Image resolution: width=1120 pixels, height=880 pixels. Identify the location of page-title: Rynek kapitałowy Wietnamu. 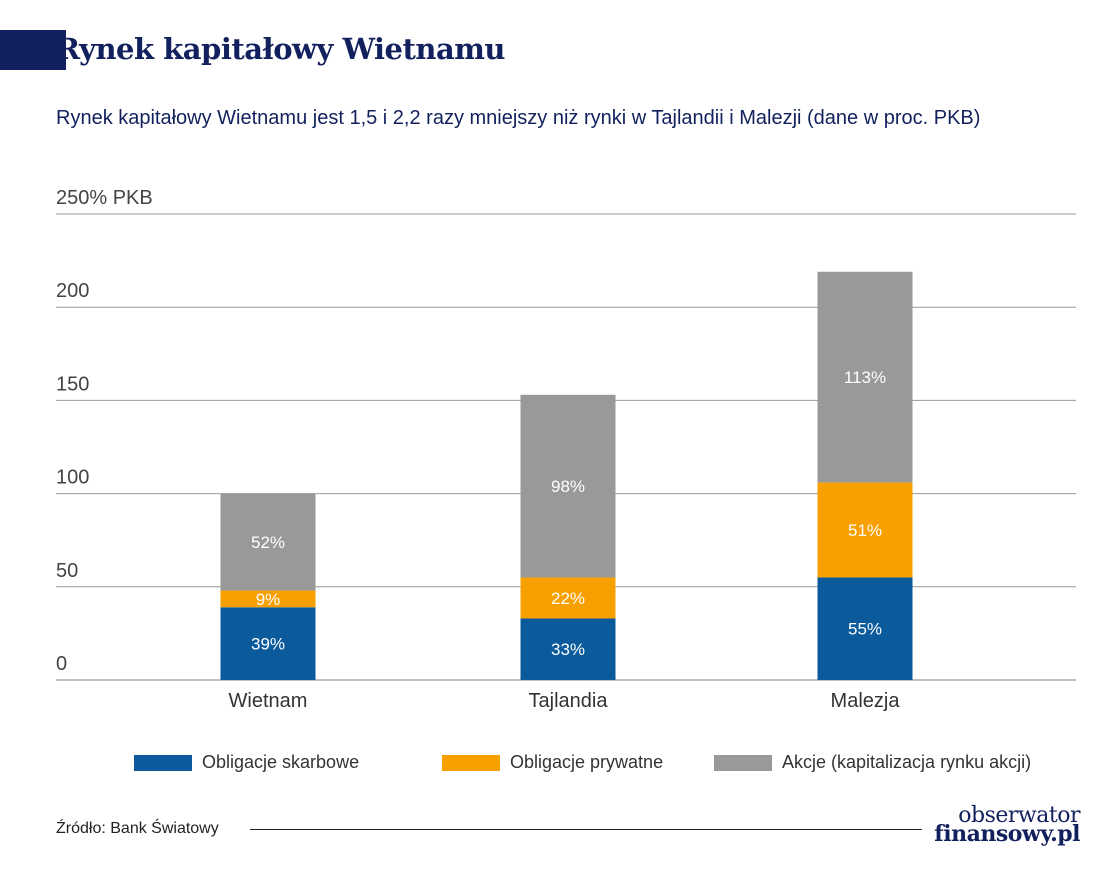
(281, 49).